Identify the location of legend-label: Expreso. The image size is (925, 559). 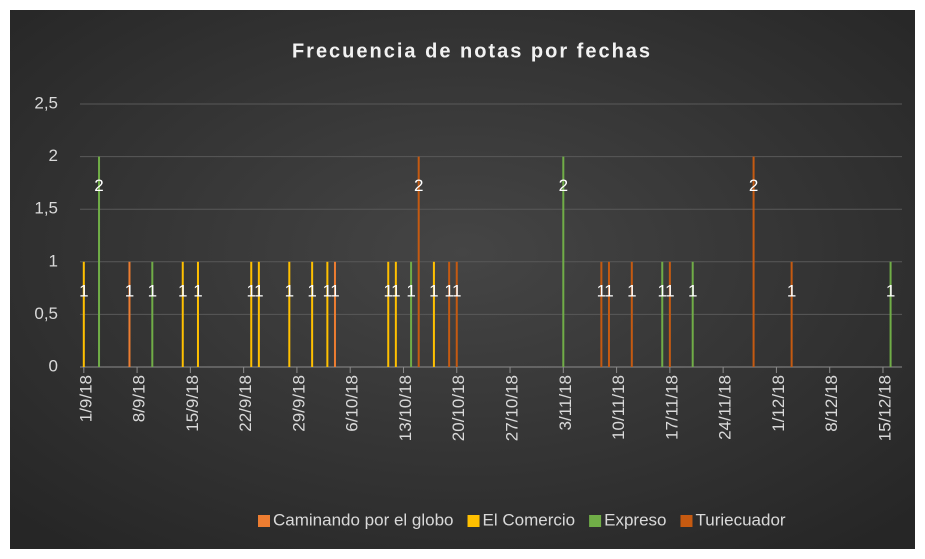
(635, 519).